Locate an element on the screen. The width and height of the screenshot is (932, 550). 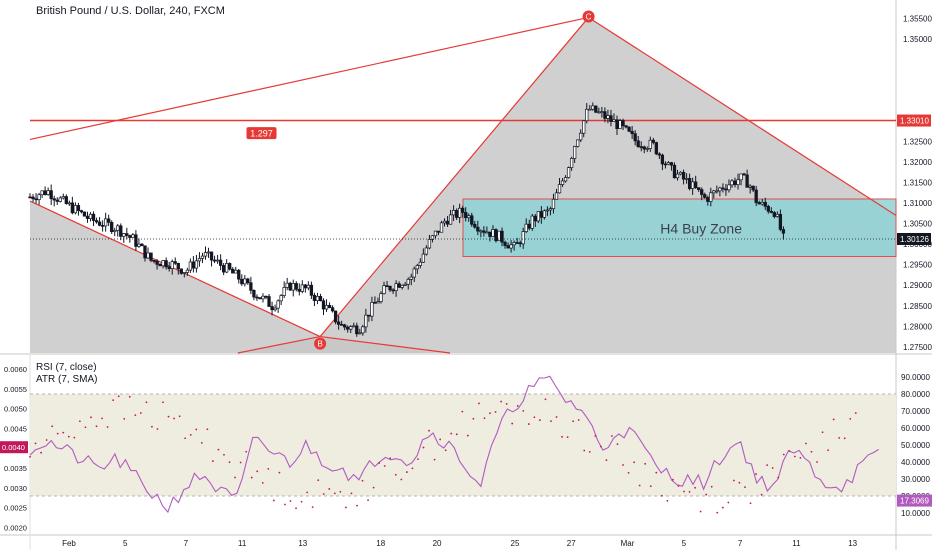
atr-label: ATR (7, SMA) is located at coordinates (67, 379).